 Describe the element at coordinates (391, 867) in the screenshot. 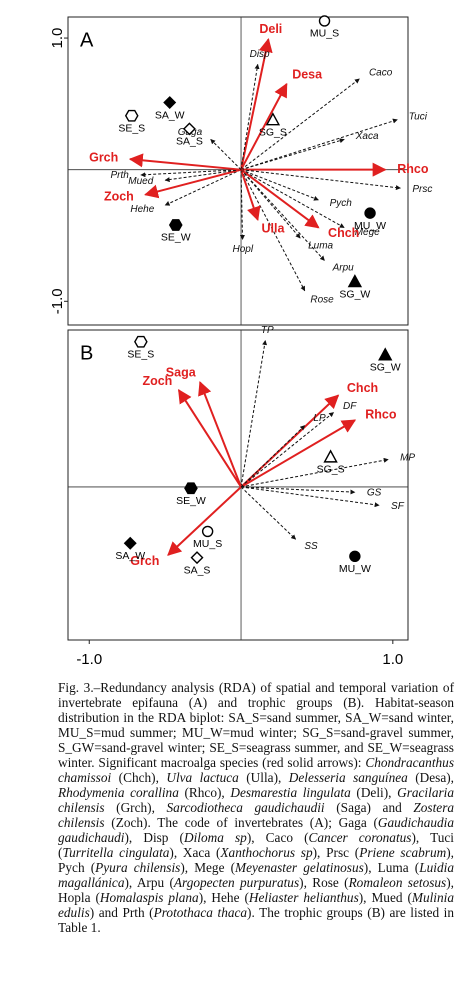

I see `caption-text: ), Luma (` at that location.